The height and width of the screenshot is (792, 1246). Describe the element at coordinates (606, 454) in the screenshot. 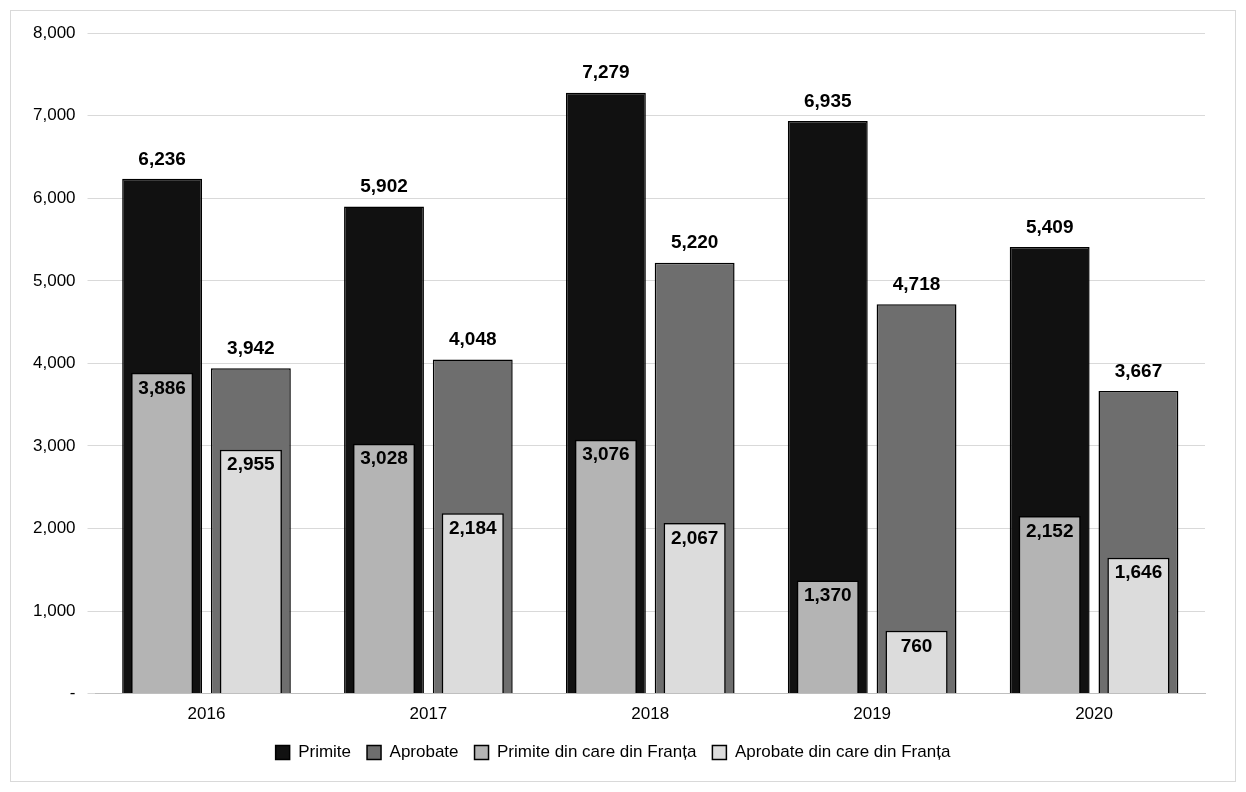

I see `data-label: 3,076` at that location.